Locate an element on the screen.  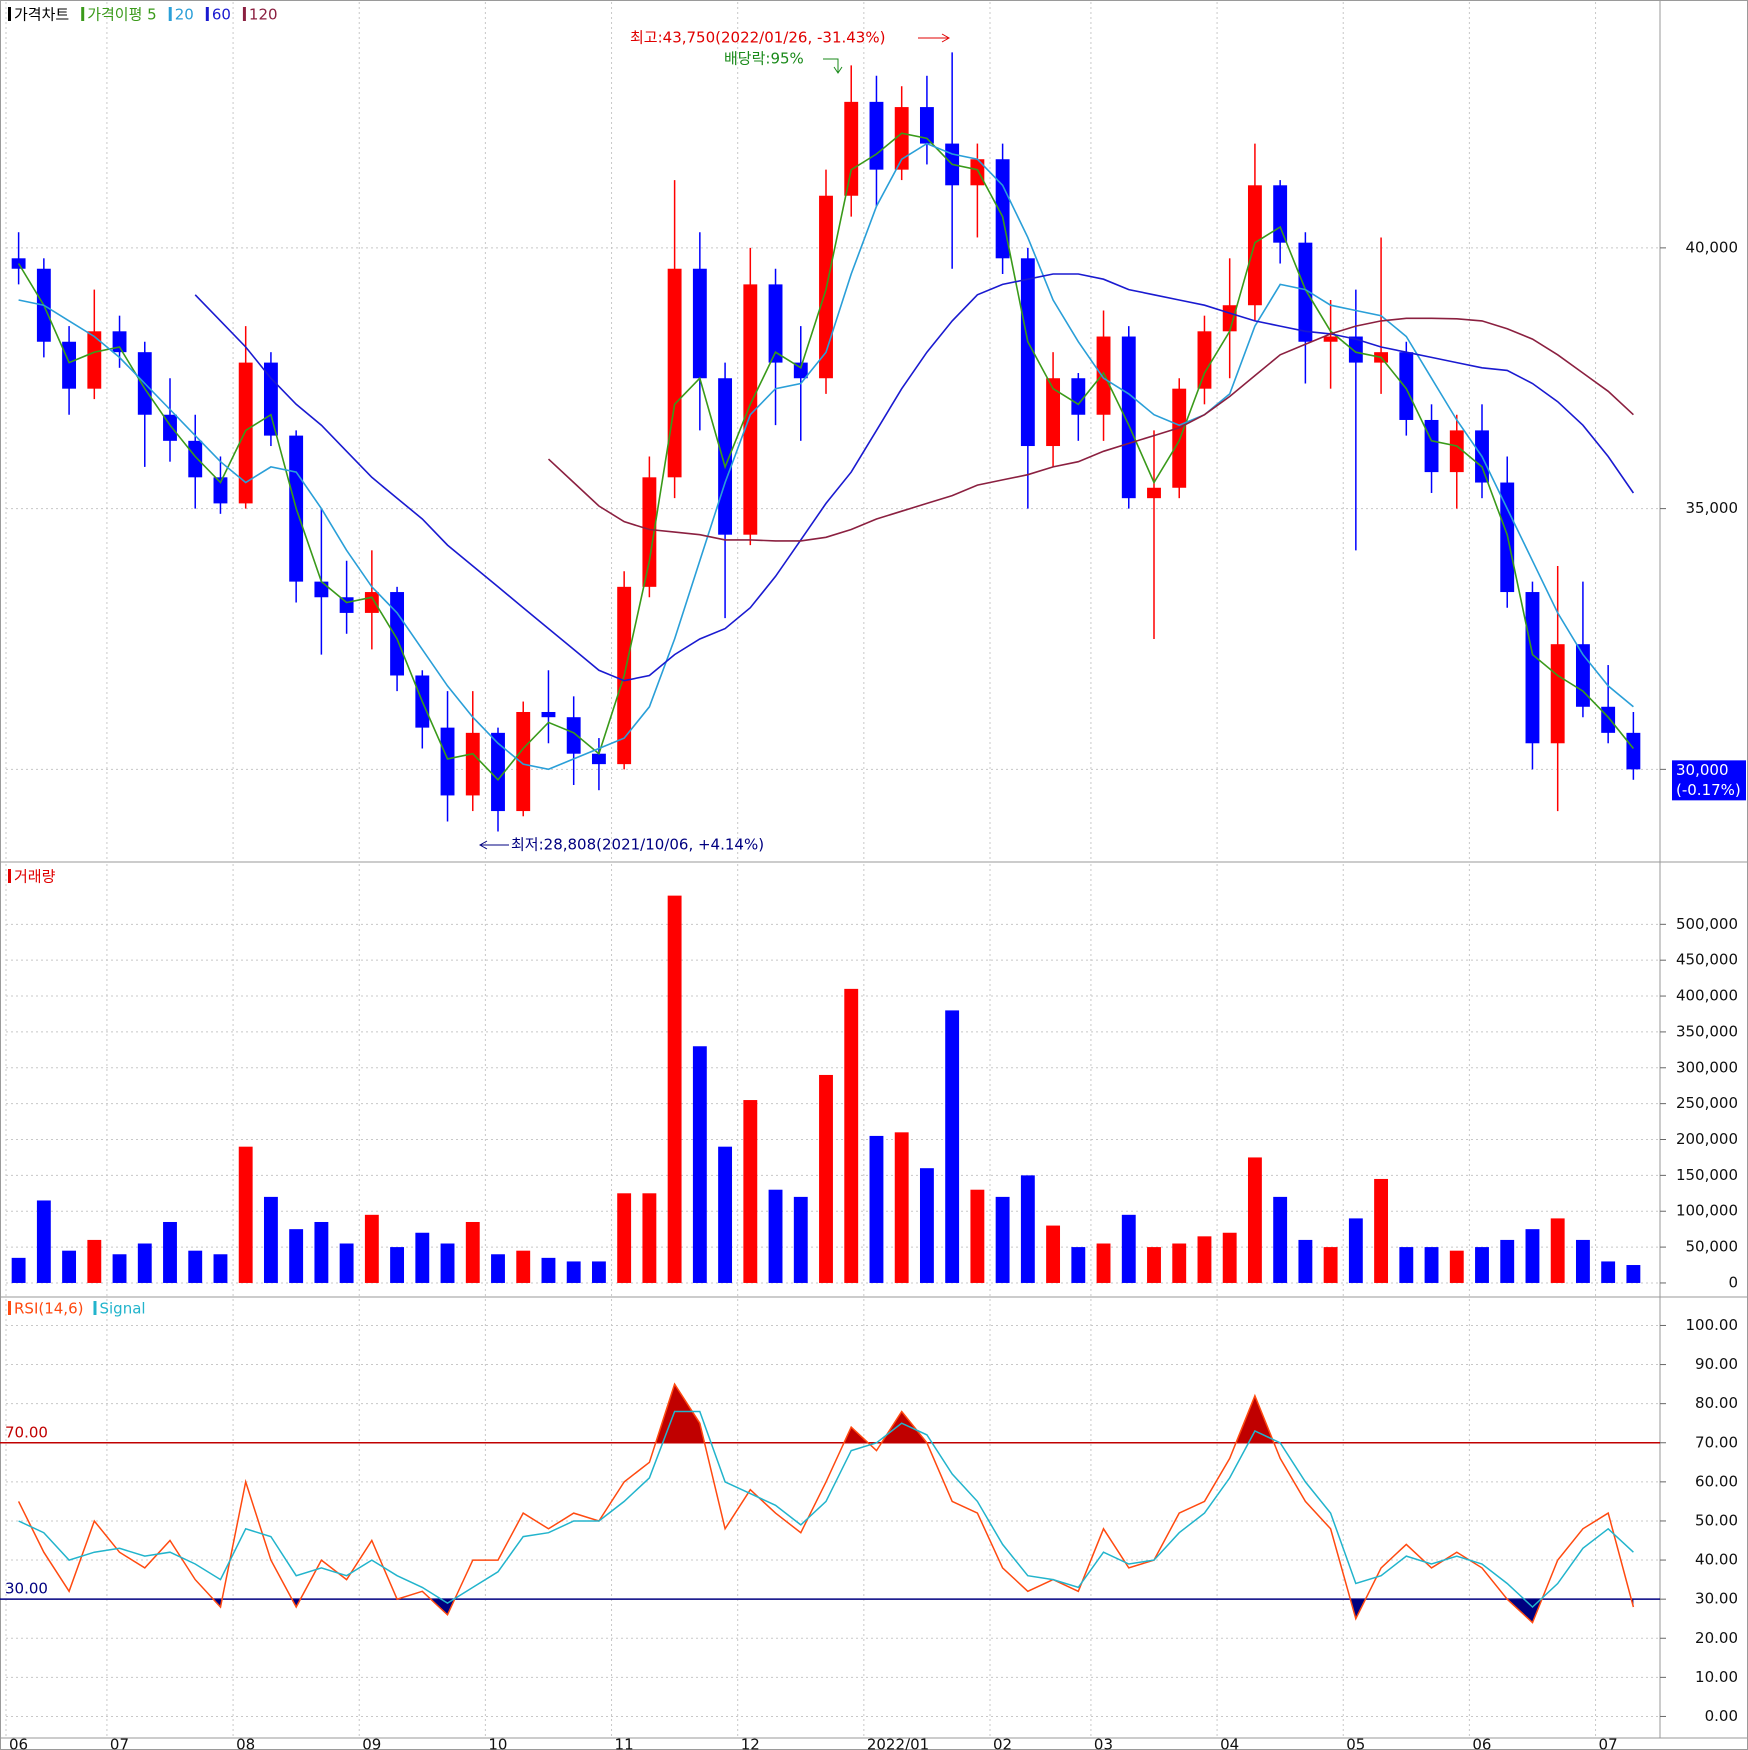
x-tick-label: 11 is located at coordinates (624, 1743).